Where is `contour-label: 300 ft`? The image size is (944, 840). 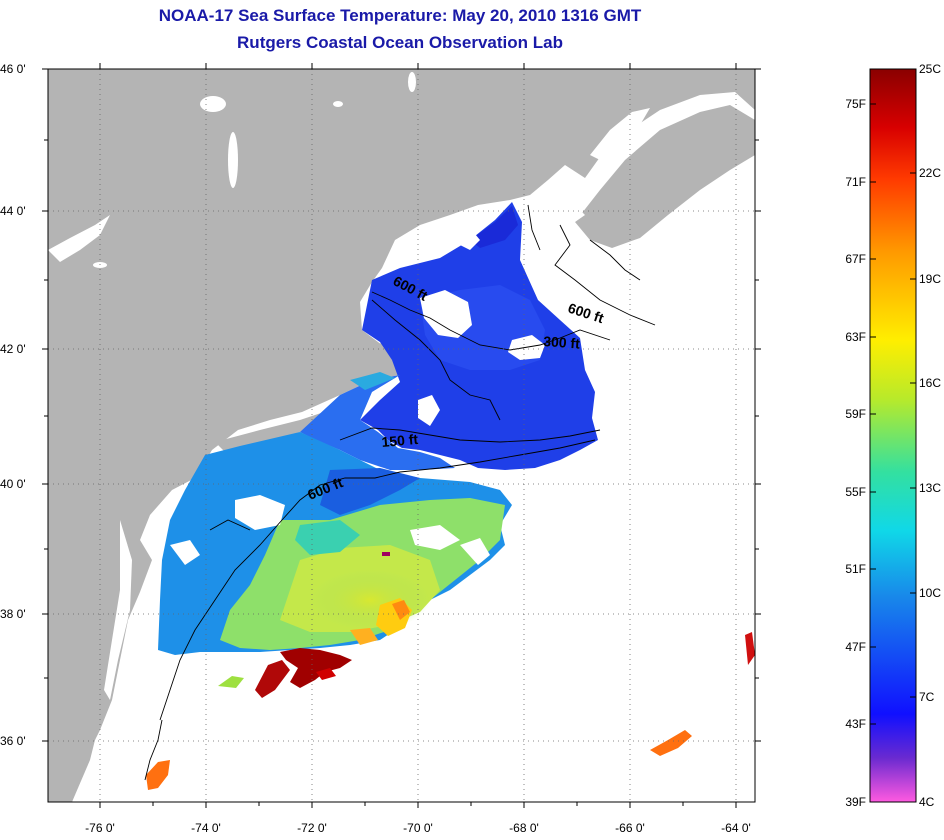 contour-label: 300 ft is located at coordinates (562, 342).